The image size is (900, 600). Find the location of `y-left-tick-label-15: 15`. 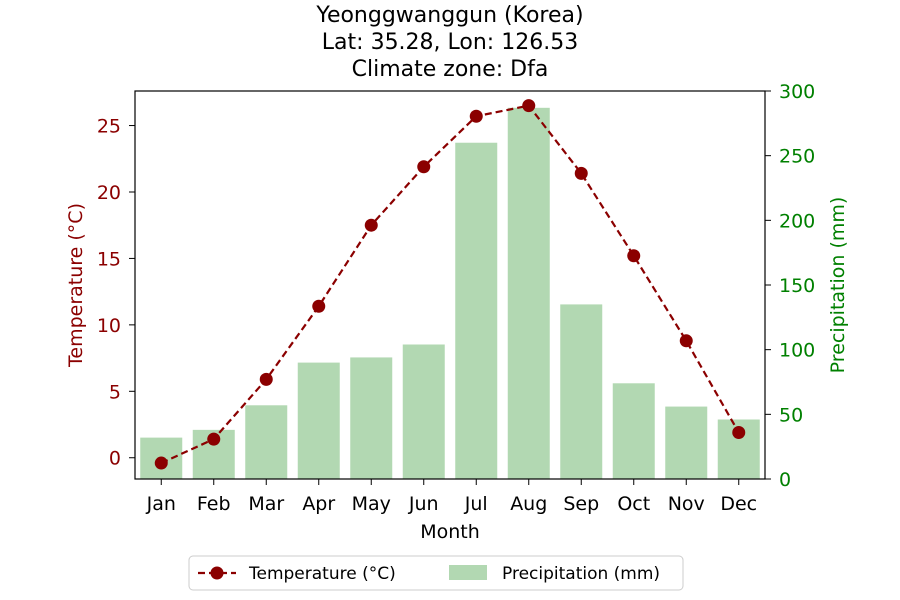

y-left-tick-label-15: 15 is located at coordinates (109, 259).